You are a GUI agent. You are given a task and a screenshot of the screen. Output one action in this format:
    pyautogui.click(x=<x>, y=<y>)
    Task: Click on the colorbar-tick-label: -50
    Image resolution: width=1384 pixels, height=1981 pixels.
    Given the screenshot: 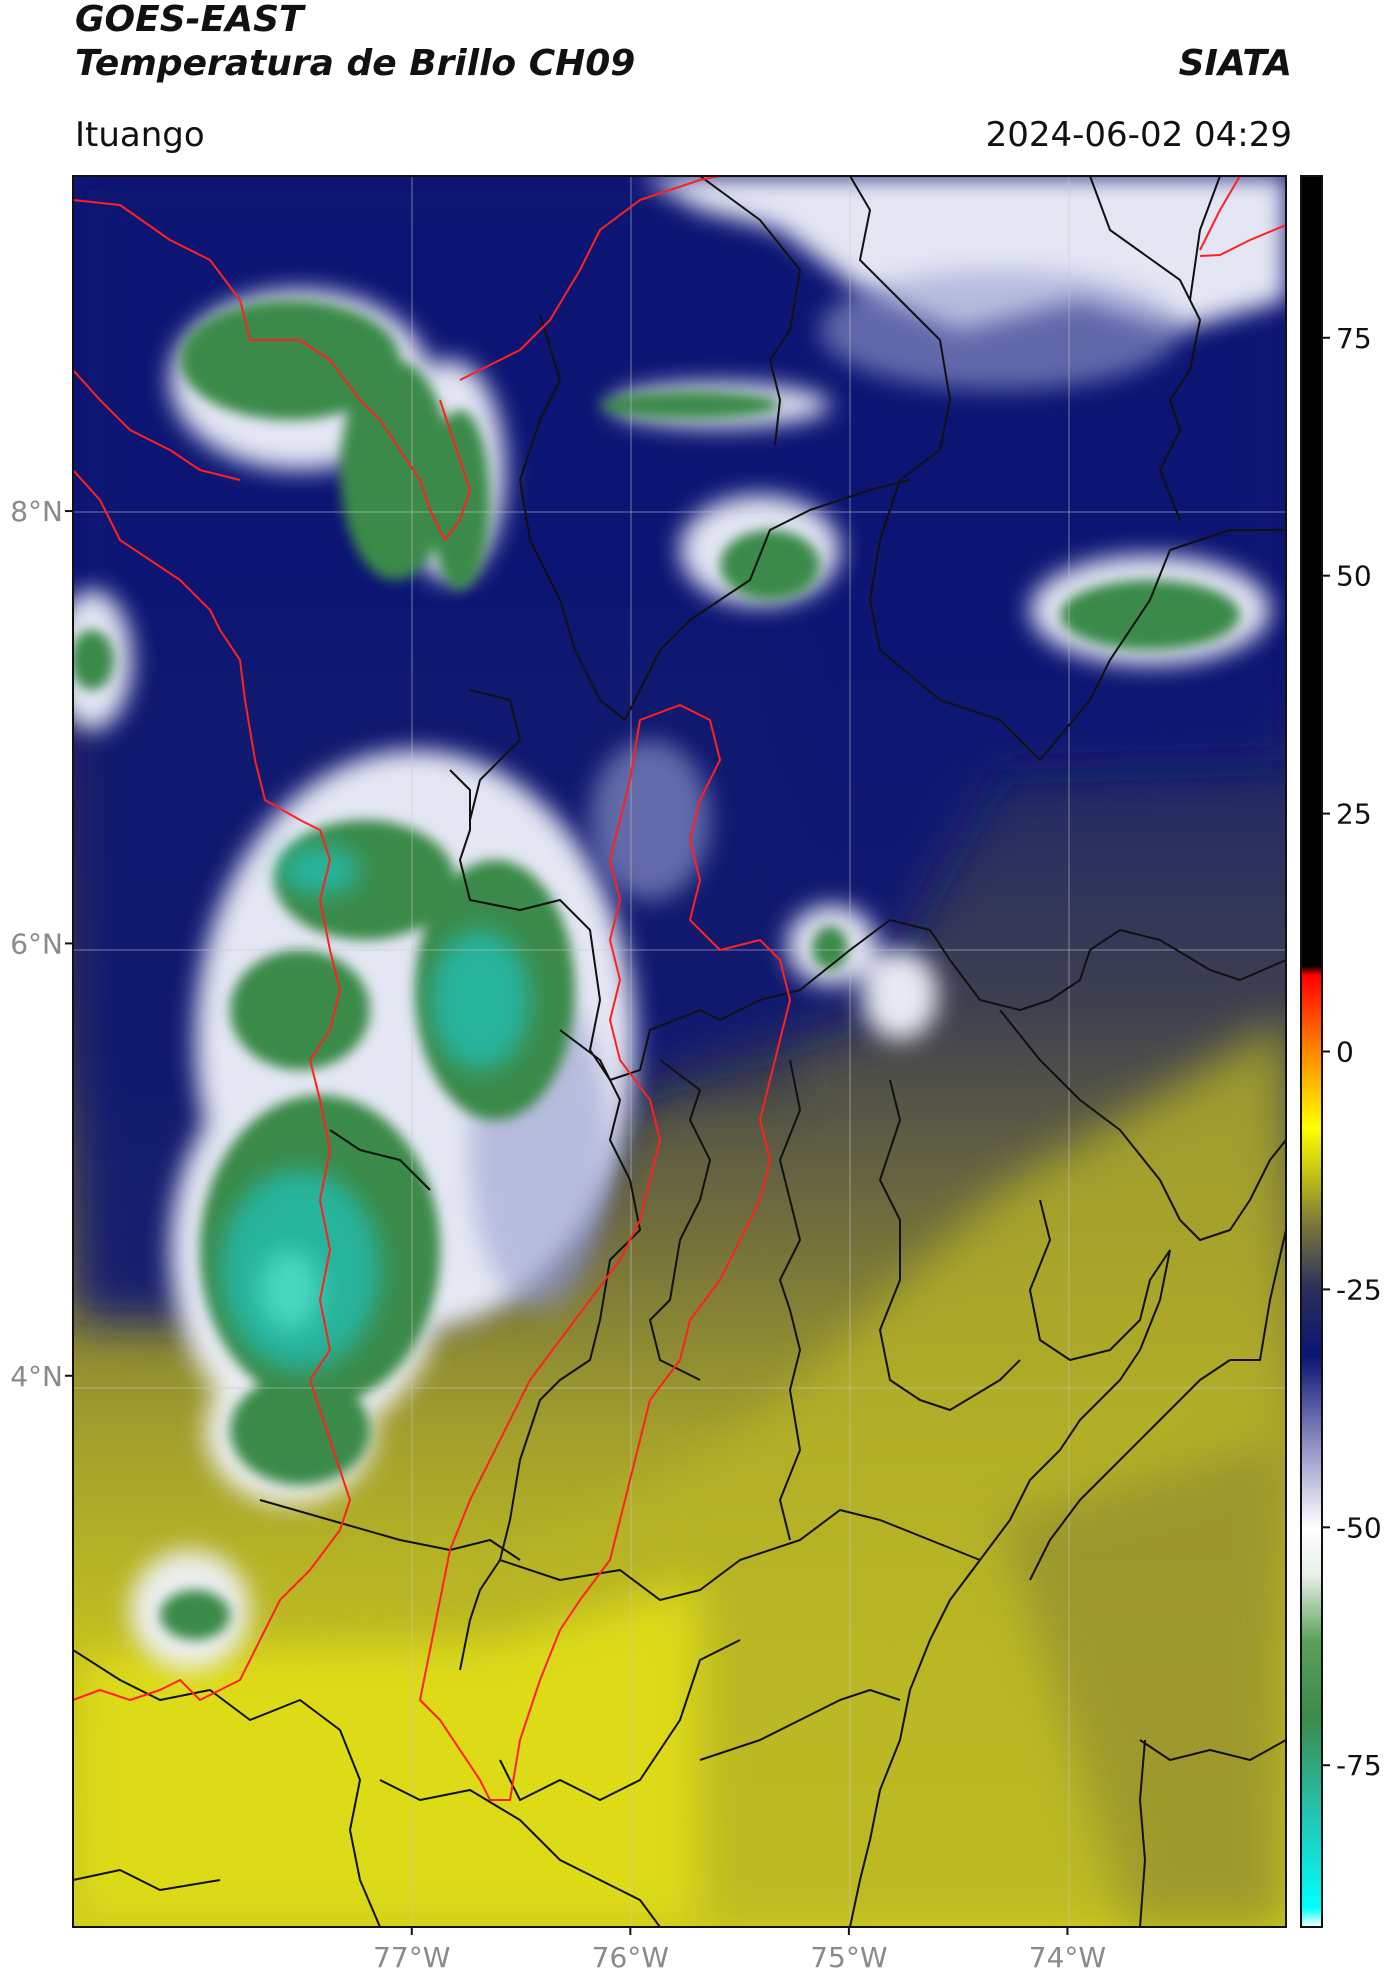 What is the action you would take?
    pyautogui.click(x=1359, y=1527)
    